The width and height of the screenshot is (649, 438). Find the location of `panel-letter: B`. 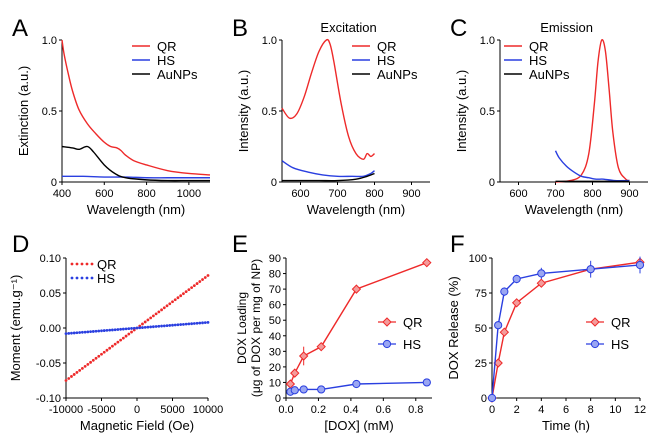

panel-letter: B is located at coordinates (240, 28).